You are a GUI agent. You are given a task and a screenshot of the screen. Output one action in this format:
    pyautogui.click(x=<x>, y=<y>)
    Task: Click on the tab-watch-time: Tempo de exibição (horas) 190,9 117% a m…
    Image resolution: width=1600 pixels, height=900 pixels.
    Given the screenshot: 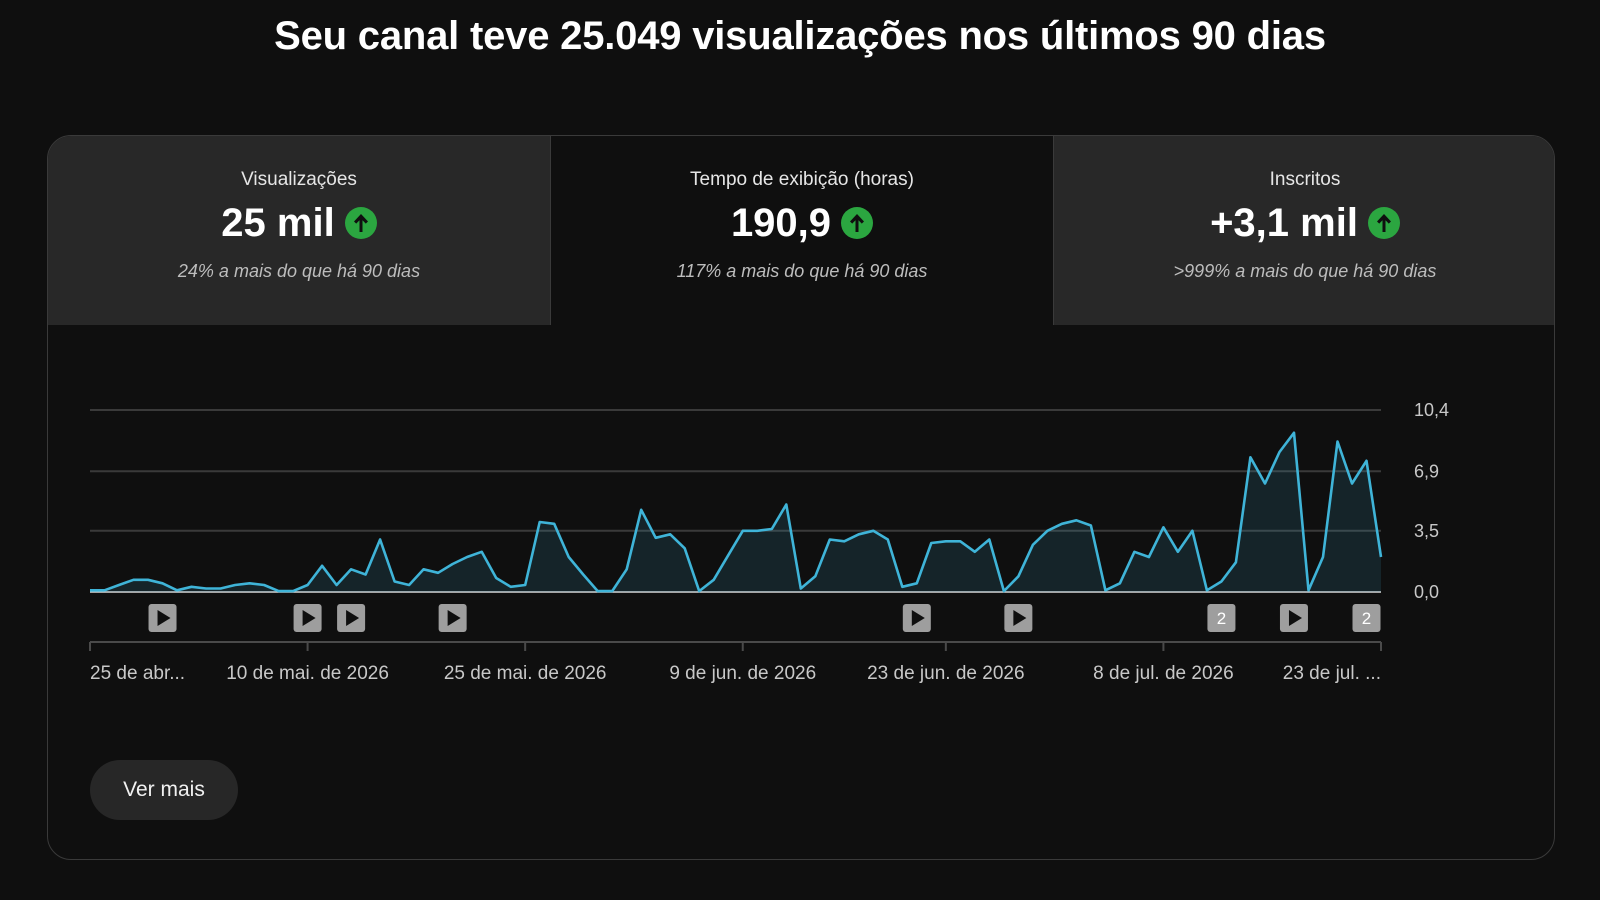 What is the action you would take?
    pyautogui.click(x=802, y=230)
    